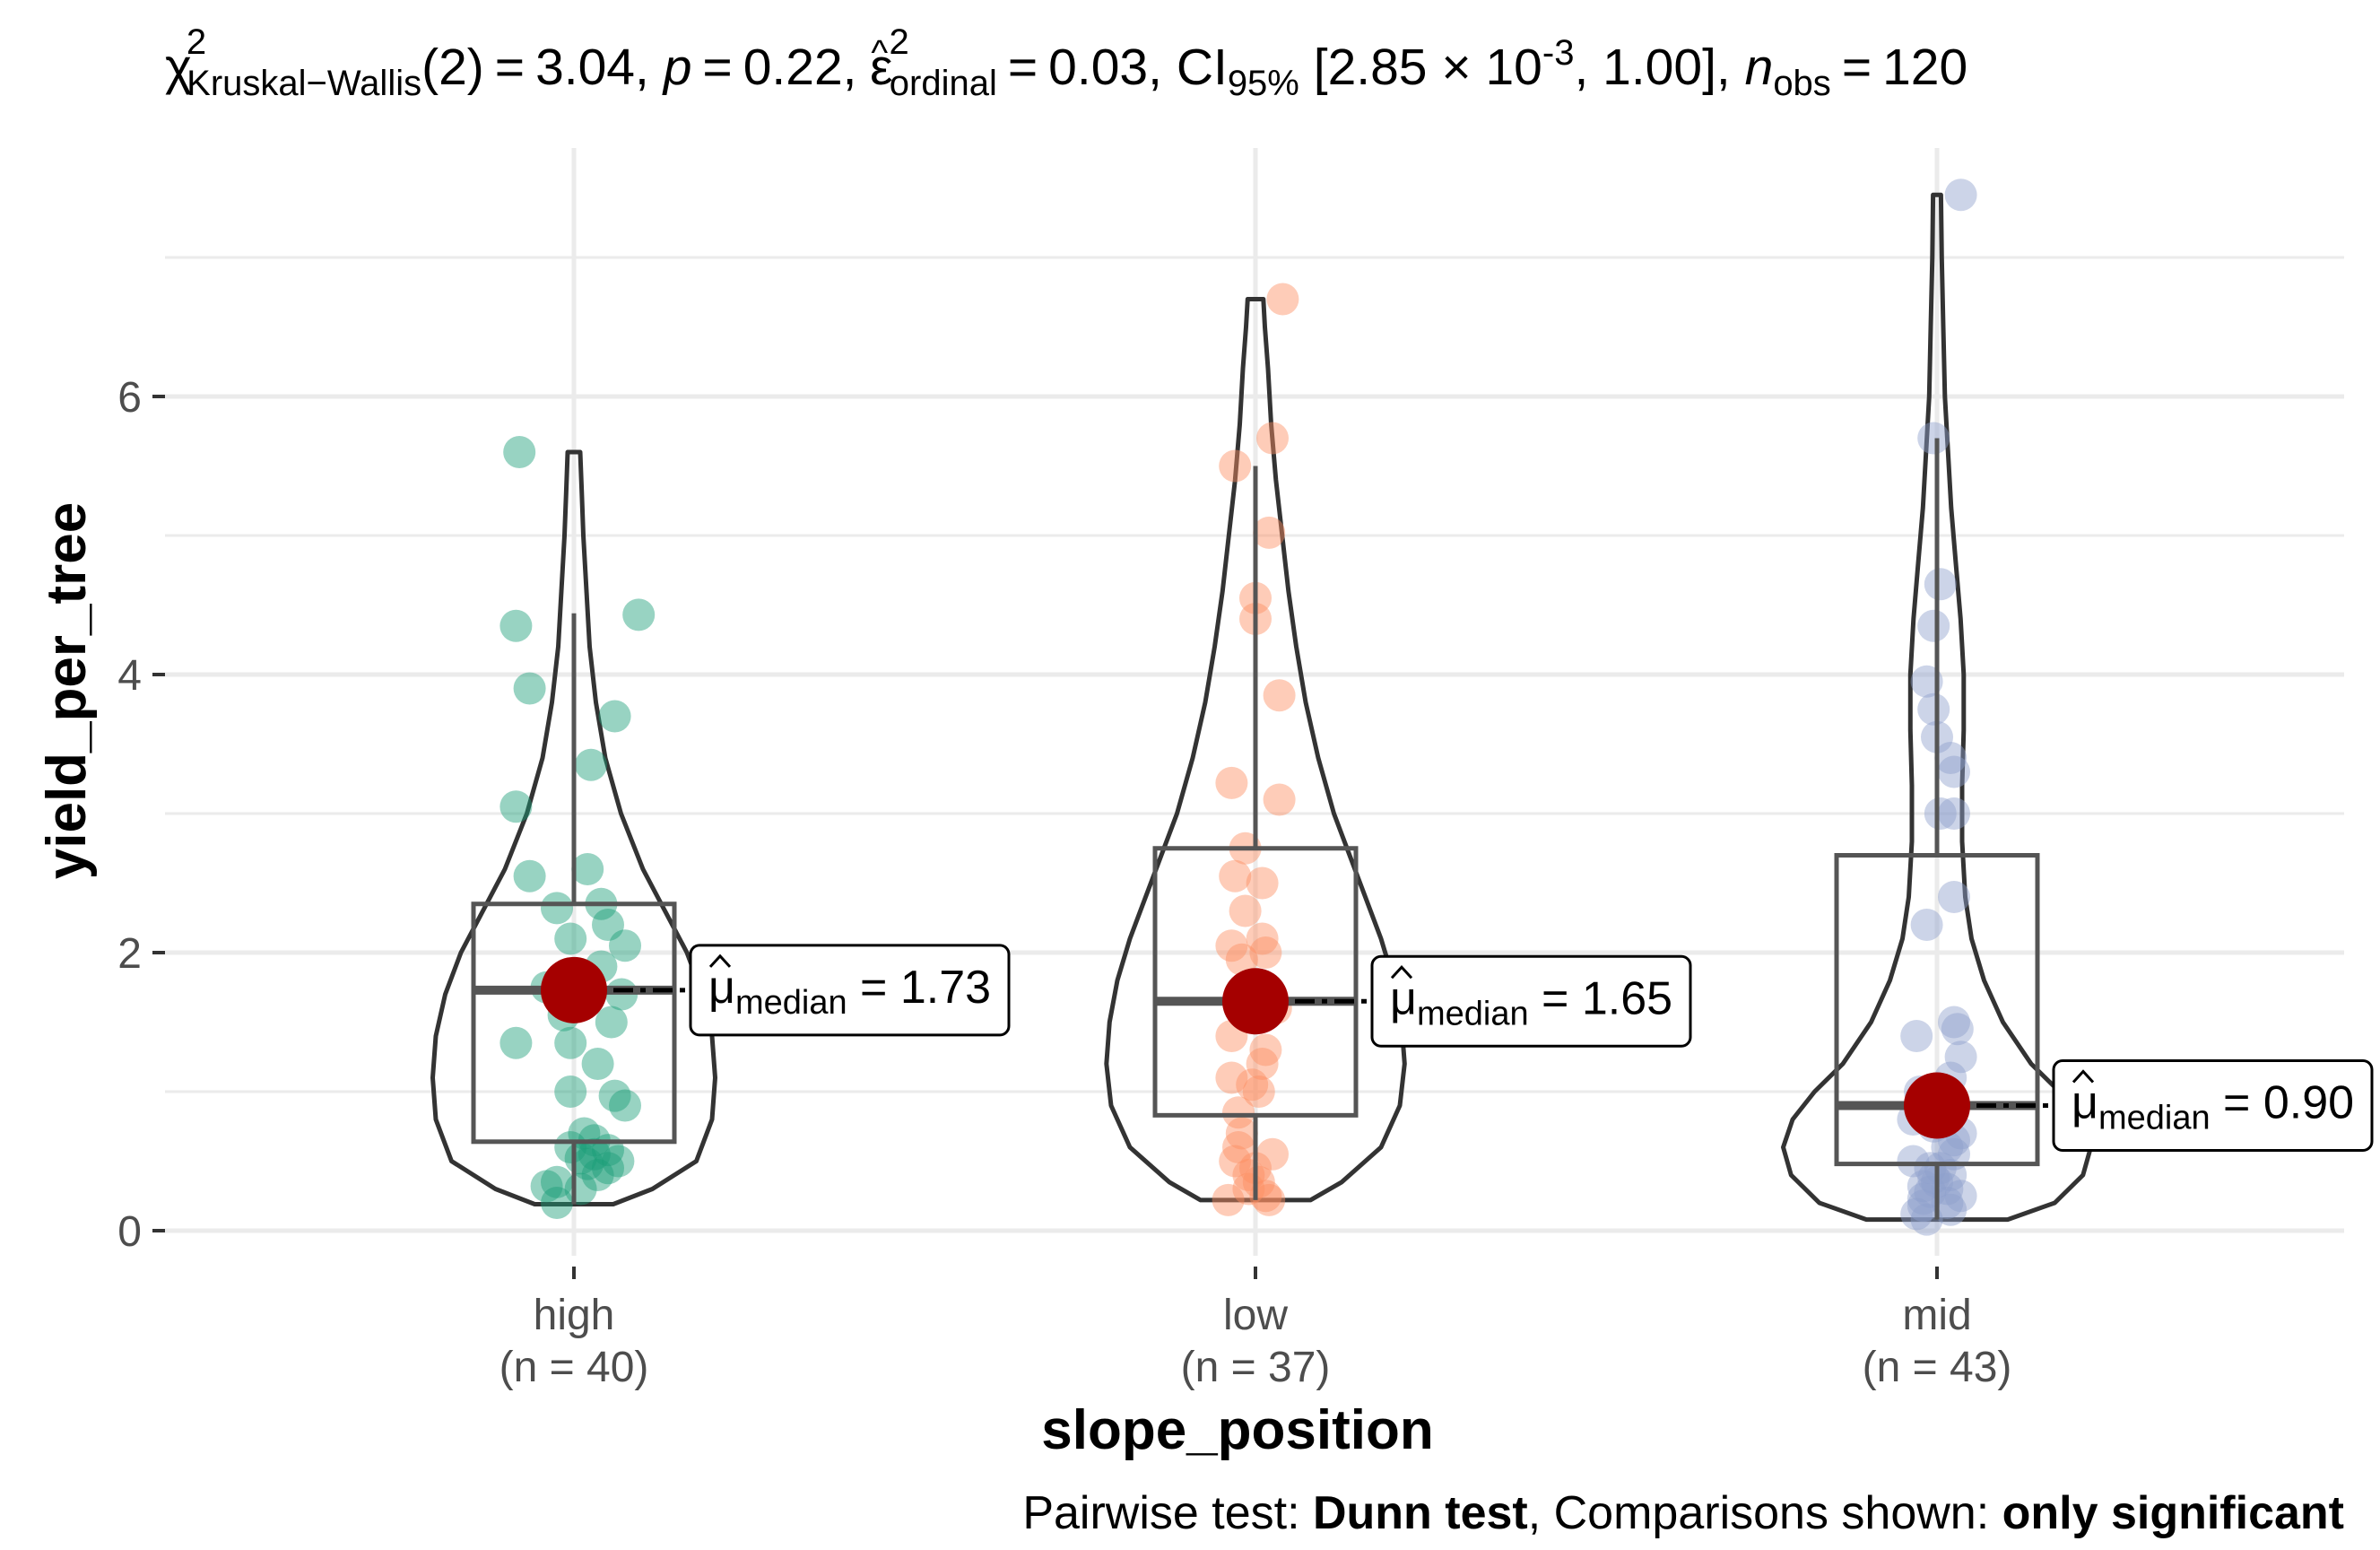  What do you see at coordinates (1924, 67) in the screenshot?
I see `subtitle-n-value: 120` at bounding box center [1924, 67].